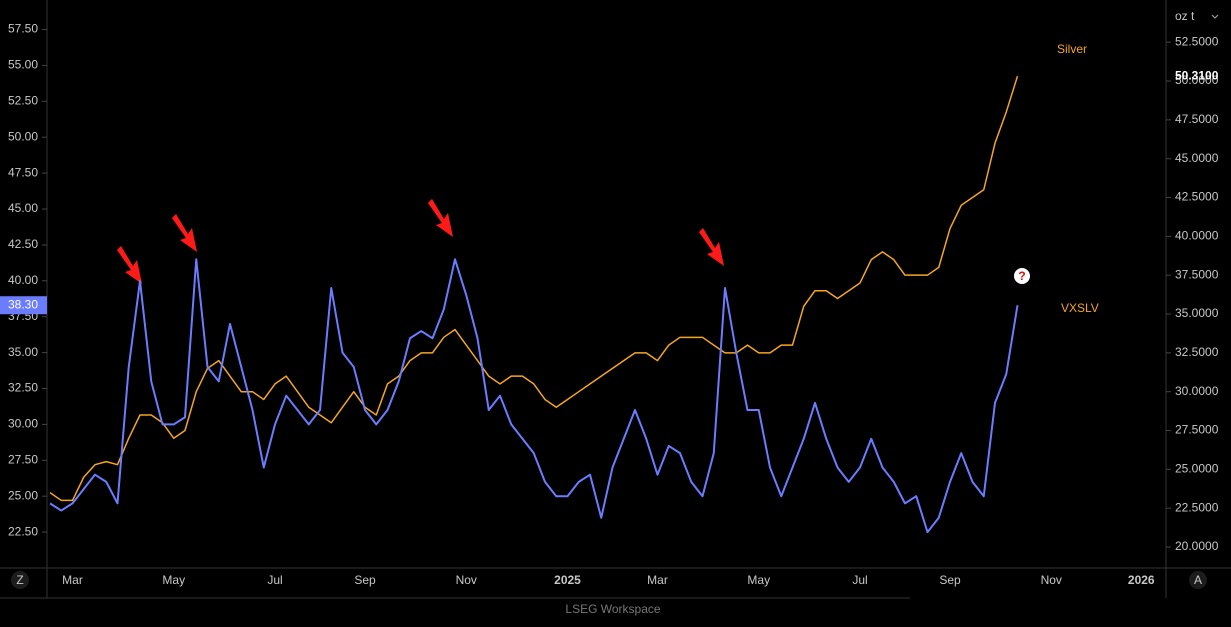 Image resolution: width=1231 pixels, height=627 pixels. Describe the element at coordinates (1215, 16) in the screenshot. I see `unit-dropdown` at that location.